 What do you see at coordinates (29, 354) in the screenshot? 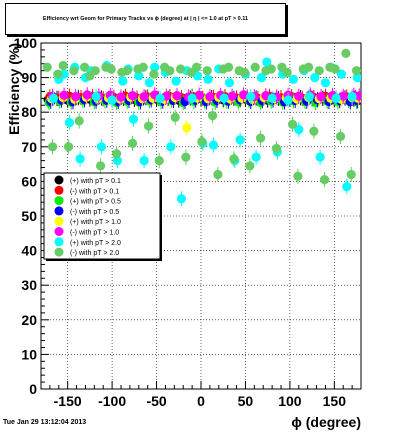
I see `y-tick-label: 10` at bounding box center [29, 354].